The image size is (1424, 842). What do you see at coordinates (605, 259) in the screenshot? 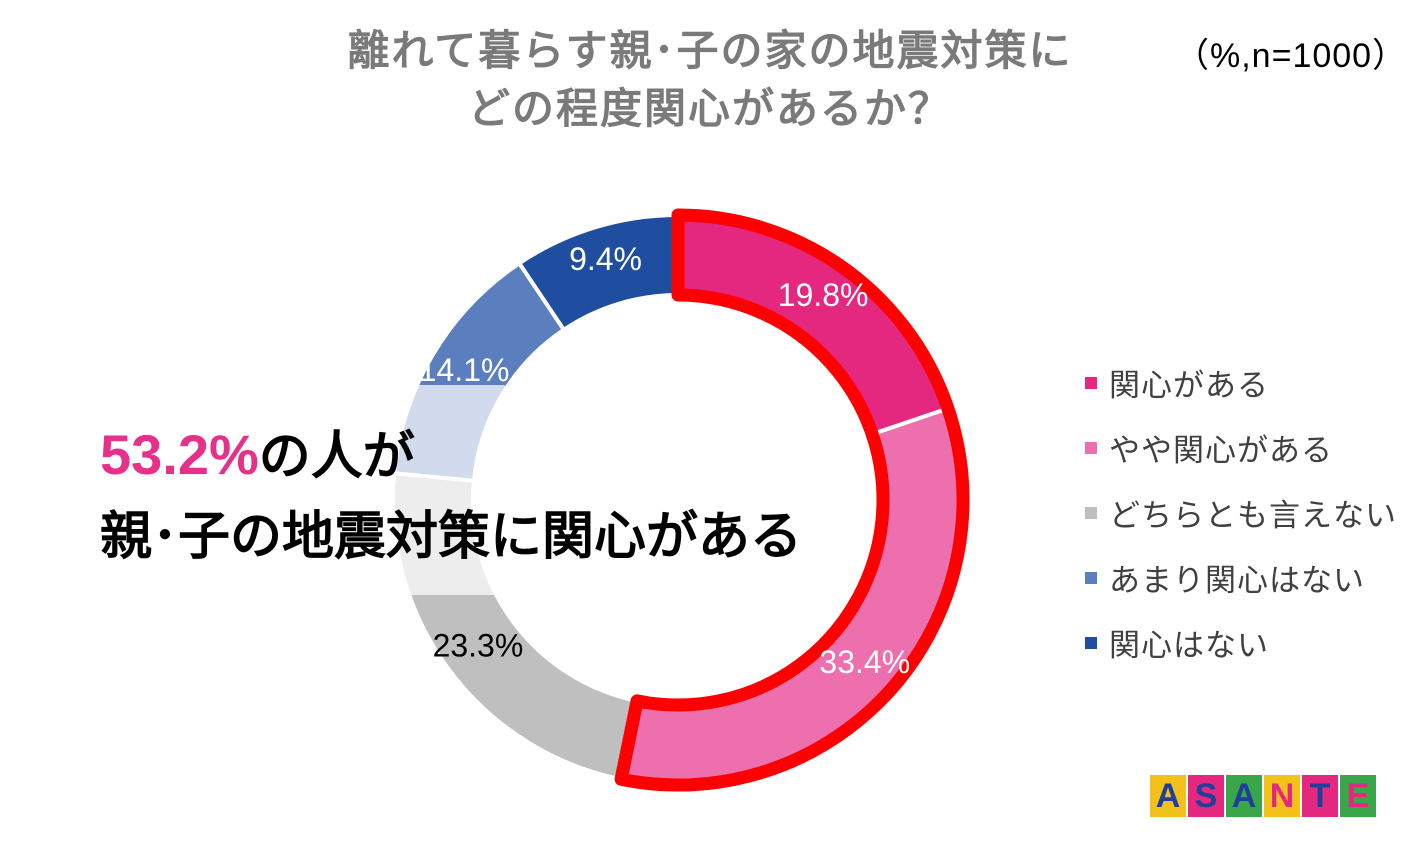
I see `data-label-5: 9.4%` at bounding box center [605, 259].